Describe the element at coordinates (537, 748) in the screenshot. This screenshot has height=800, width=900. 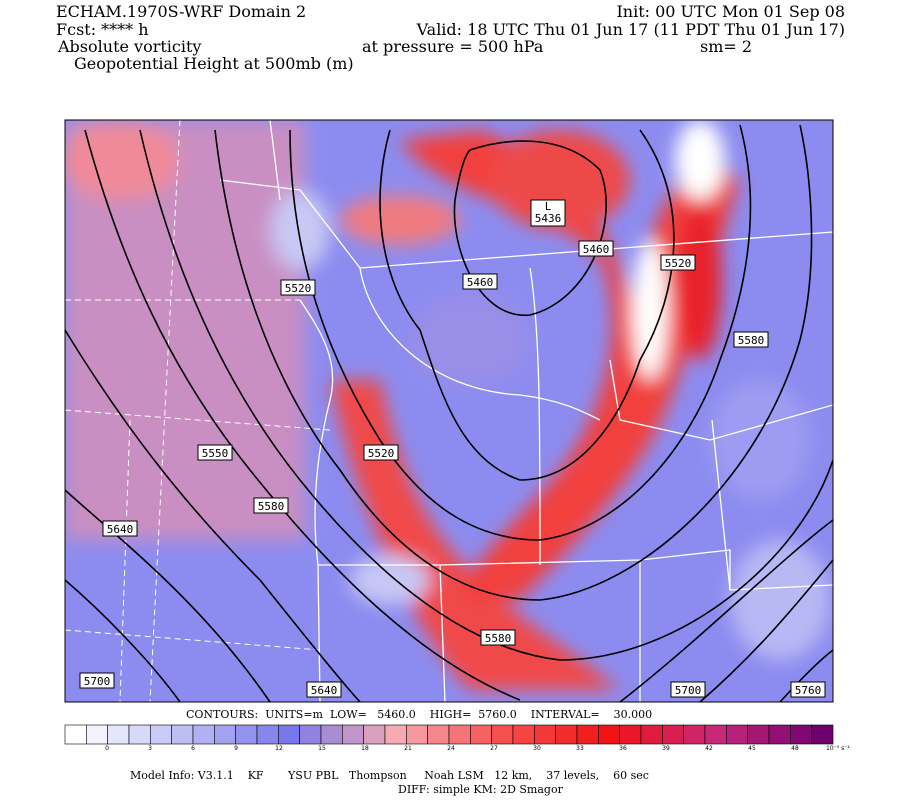
I see `colorbar-label: 30` at that location.